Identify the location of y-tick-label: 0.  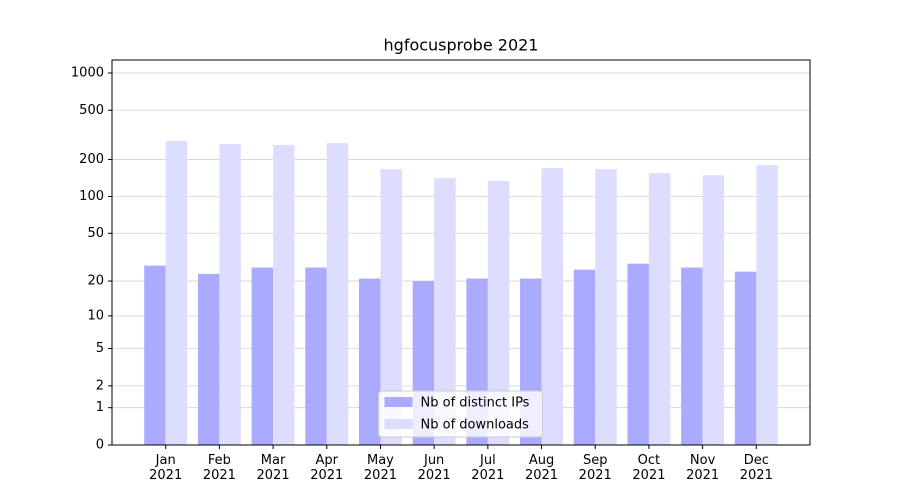
(100, 445).